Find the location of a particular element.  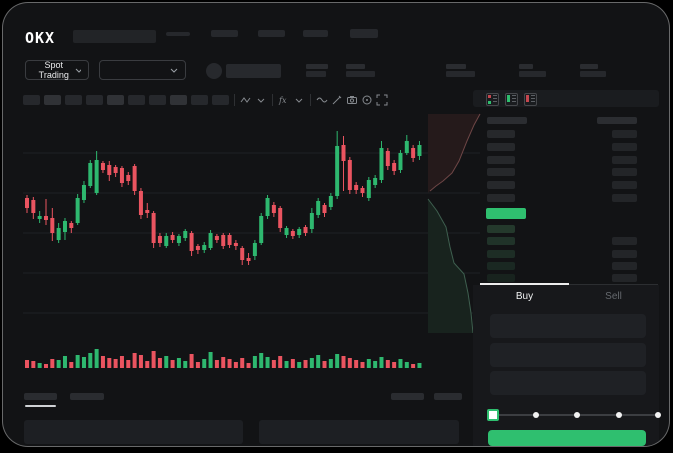

camera-icon is located at coordinates (352, 100).